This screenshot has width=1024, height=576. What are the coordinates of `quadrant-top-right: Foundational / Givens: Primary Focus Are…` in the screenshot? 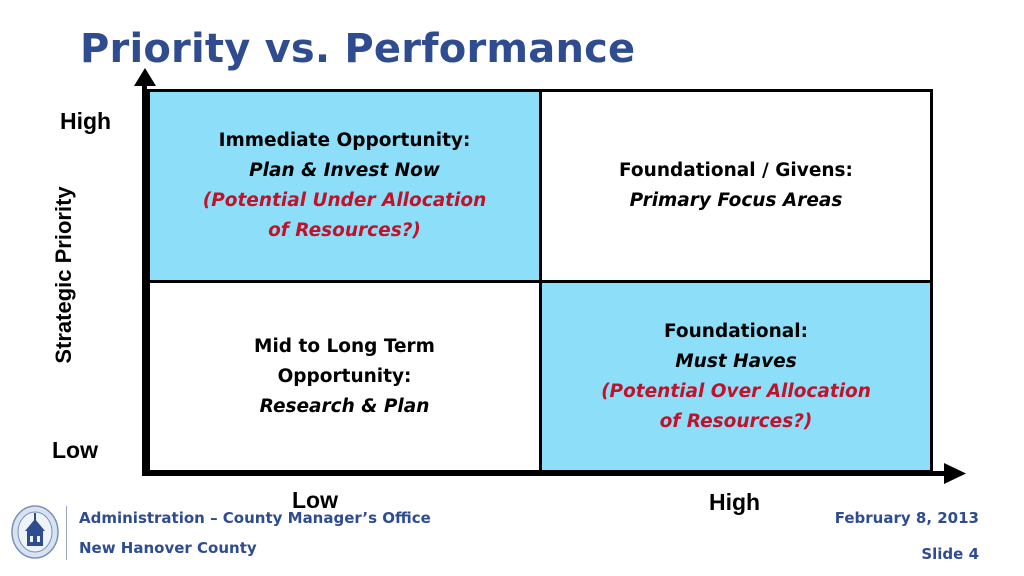 It's located at (736, 186).